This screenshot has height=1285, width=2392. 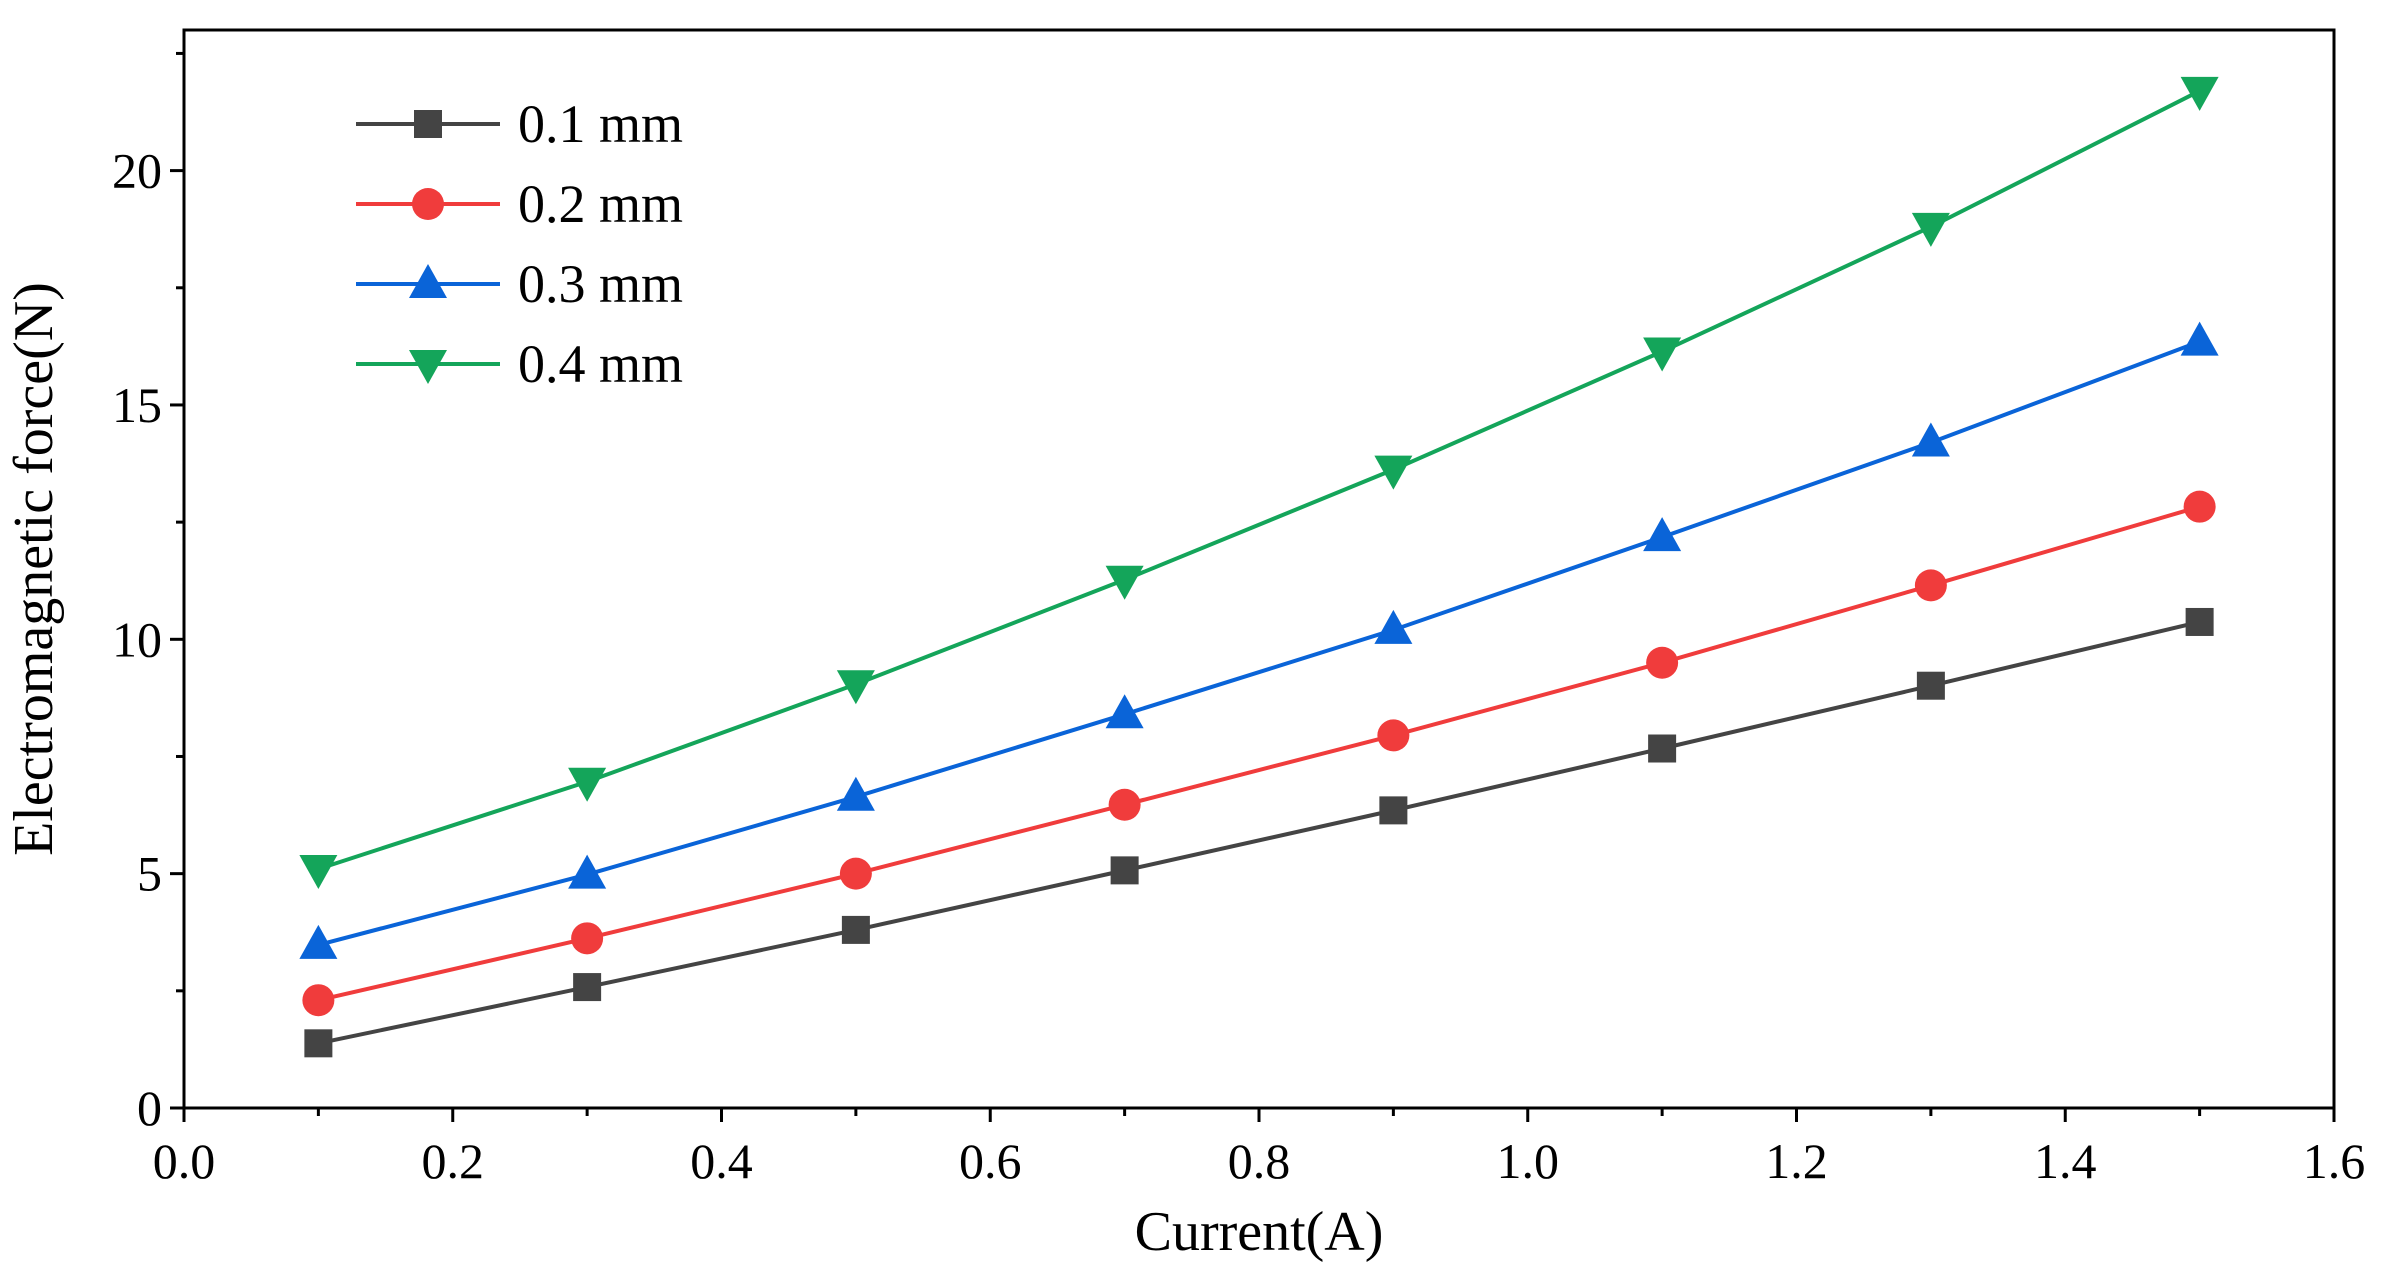 I want to click on x-tick-label: 1.0, so click(x=1528, y=1161).